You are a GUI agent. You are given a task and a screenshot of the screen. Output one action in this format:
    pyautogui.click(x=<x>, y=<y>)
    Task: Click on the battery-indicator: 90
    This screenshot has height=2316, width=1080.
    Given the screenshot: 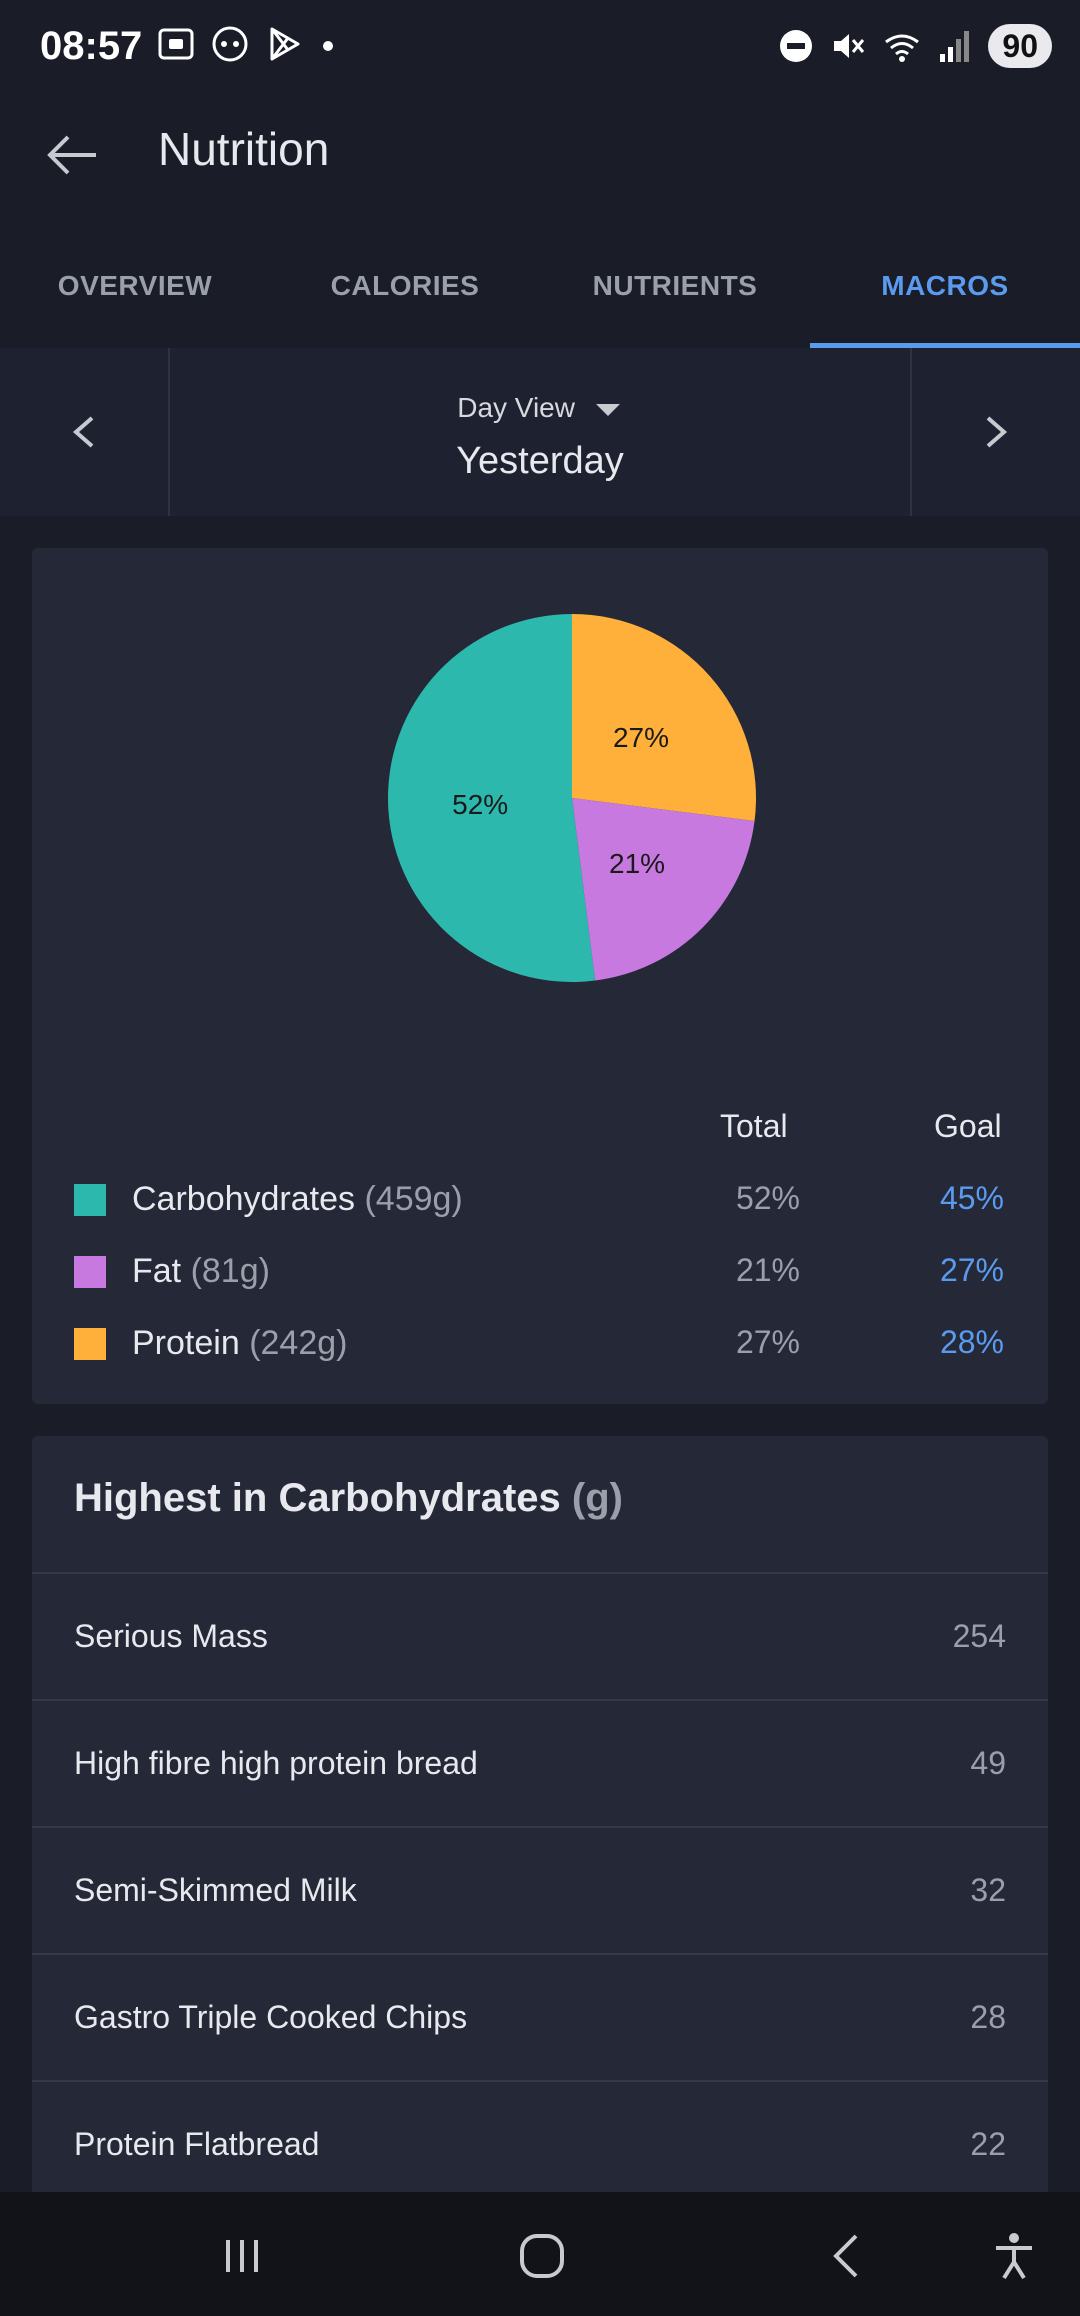 What is the action you would take?
    pyautogui.click(x=1020, y=46)
    